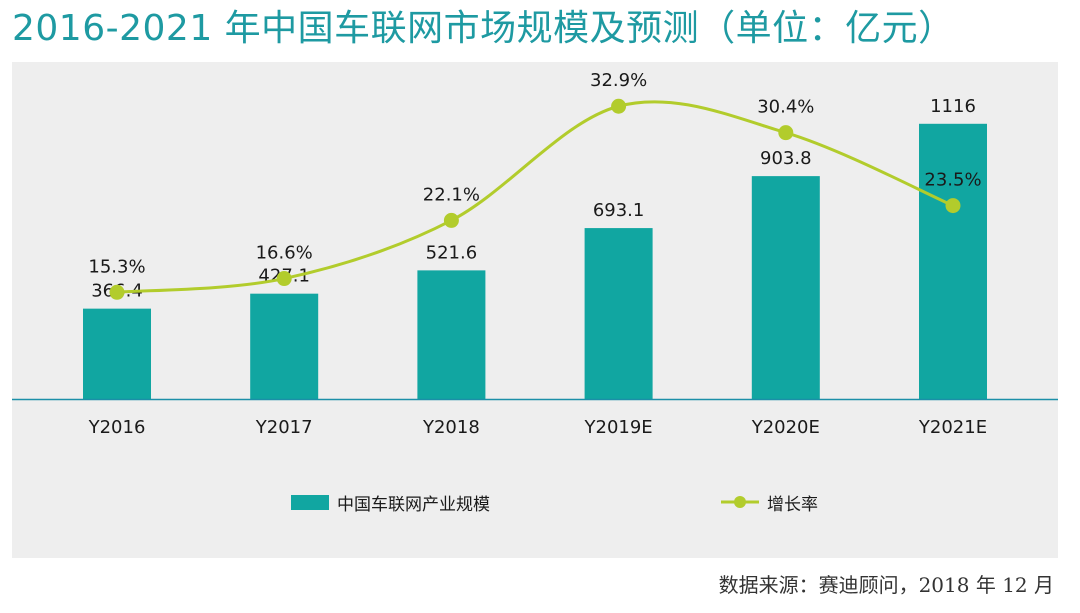 The width and height of the screenshot is (1080, 613). What do you see at coordinates (786, 158) in the screenshot?
I see `bar-value-label: 903.8` at bounding box center [786, 158].